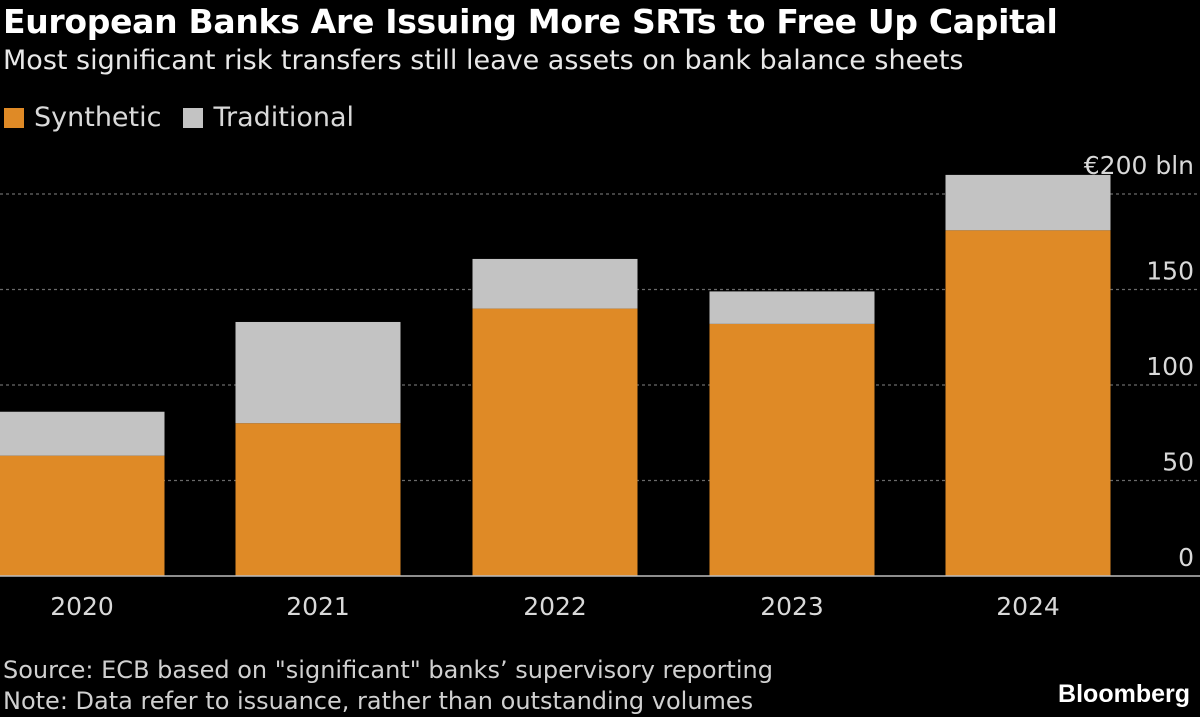 Image resolution: width=1200 pixels, height=717 pixels. Describe the element at coordinates (318, 372) in the screenshot. I see `bar-traditional-2021` at that location.